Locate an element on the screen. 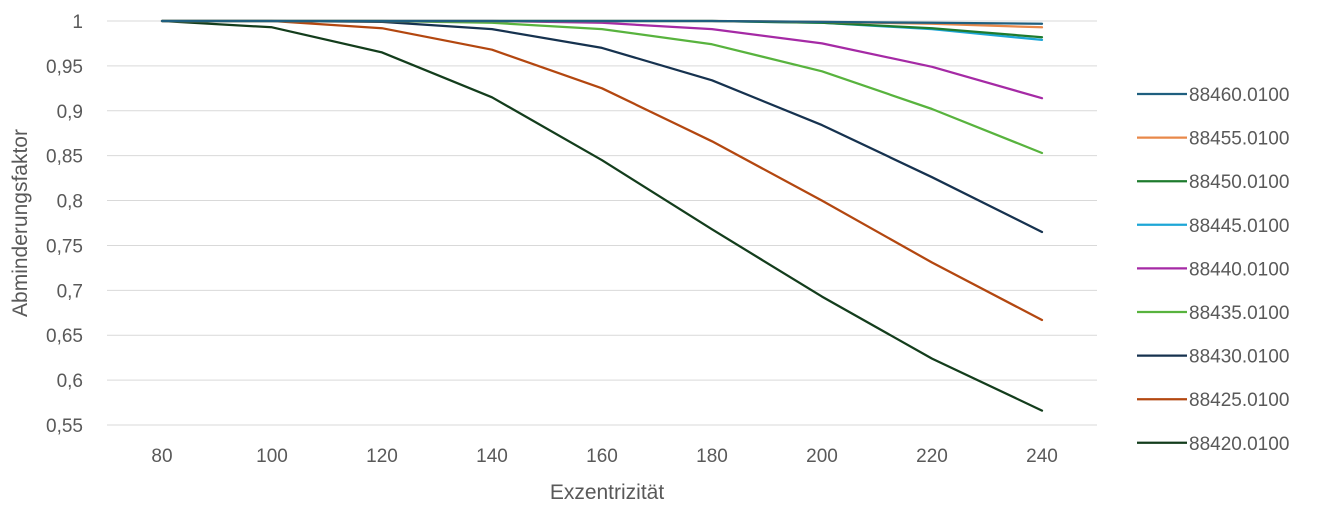 The width and height of the screenshot is (1327, 506). series-line-88460.0100 is located at coordinates (602, 22).